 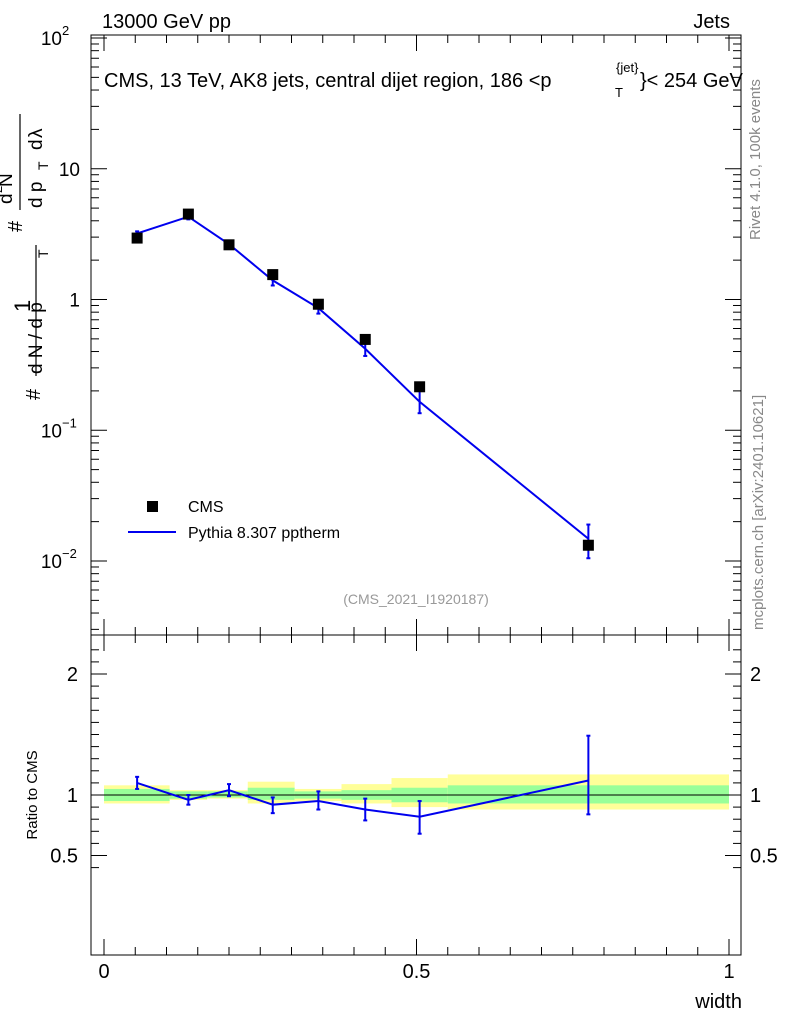 What do you see at coordinates (692, 81) in the screenshot?
I see `title-tail: }< 254 GeV` at bounding box center [692, 81].